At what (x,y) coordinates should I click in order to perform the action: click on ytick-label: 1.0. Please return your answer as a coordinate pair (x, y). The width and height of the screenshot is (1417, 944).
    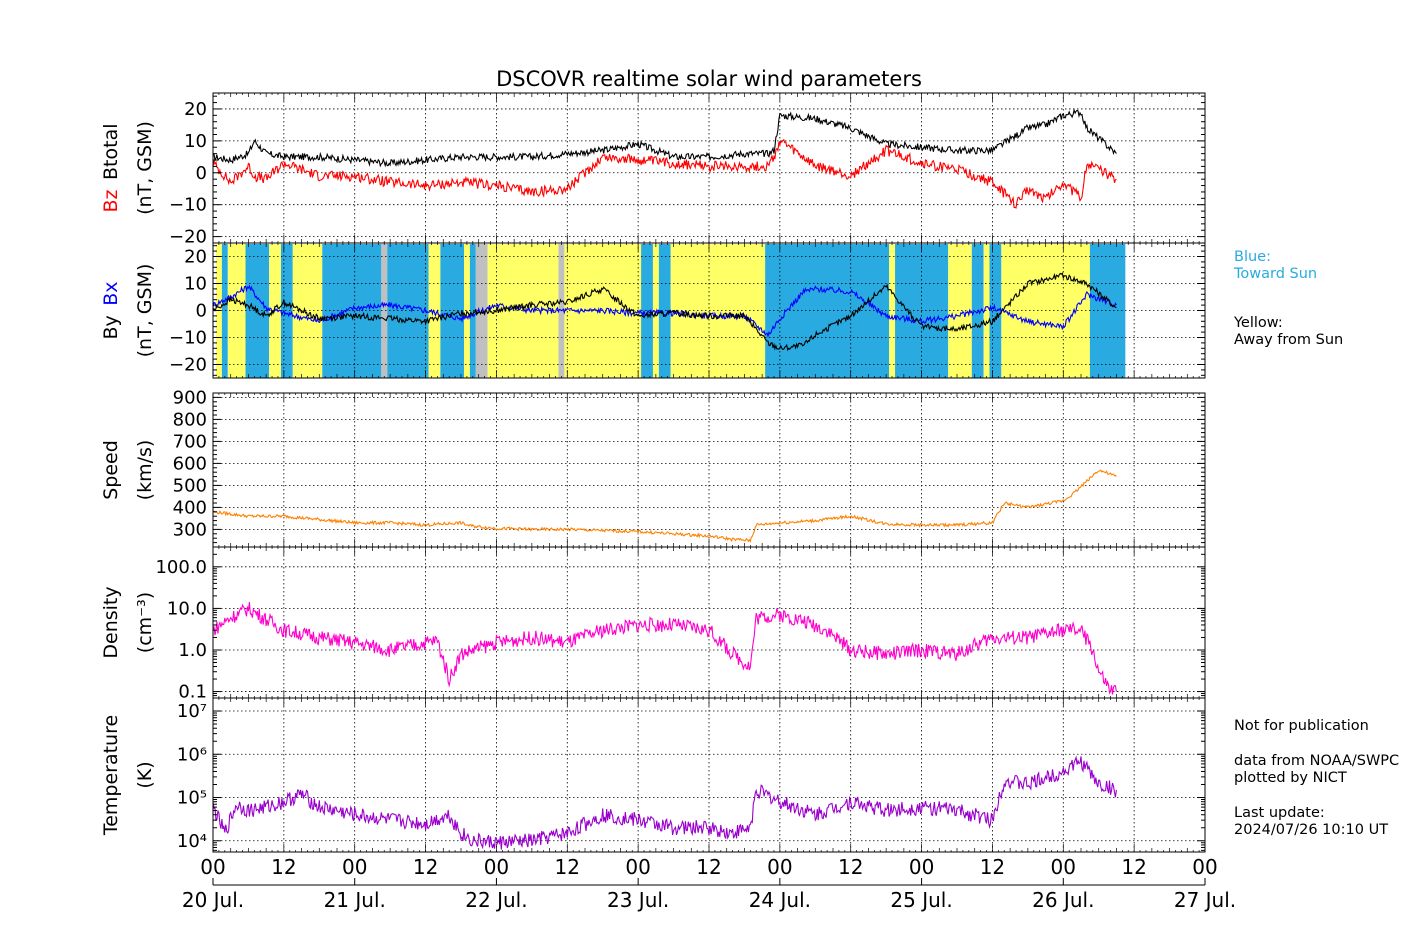
    Looking at the image, I should click on (192, 650).